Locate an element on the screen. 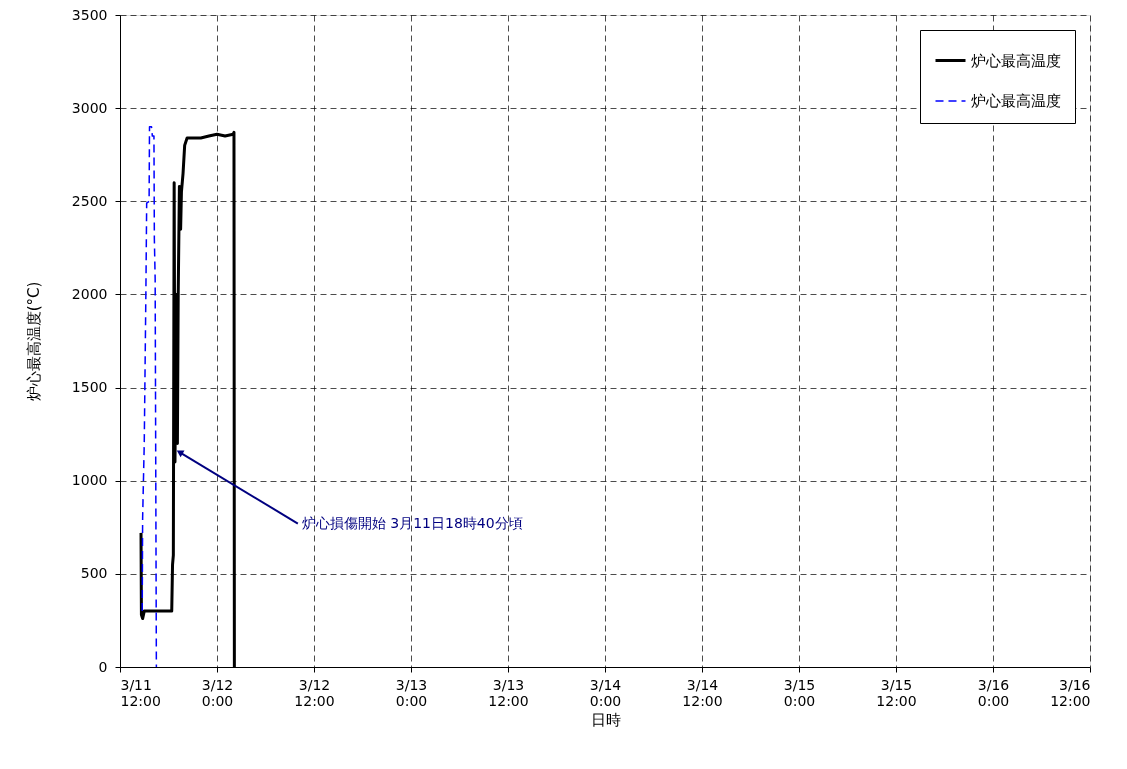  x-tick-label: 3/16 12:00 is located at coordinates (1070, 692).